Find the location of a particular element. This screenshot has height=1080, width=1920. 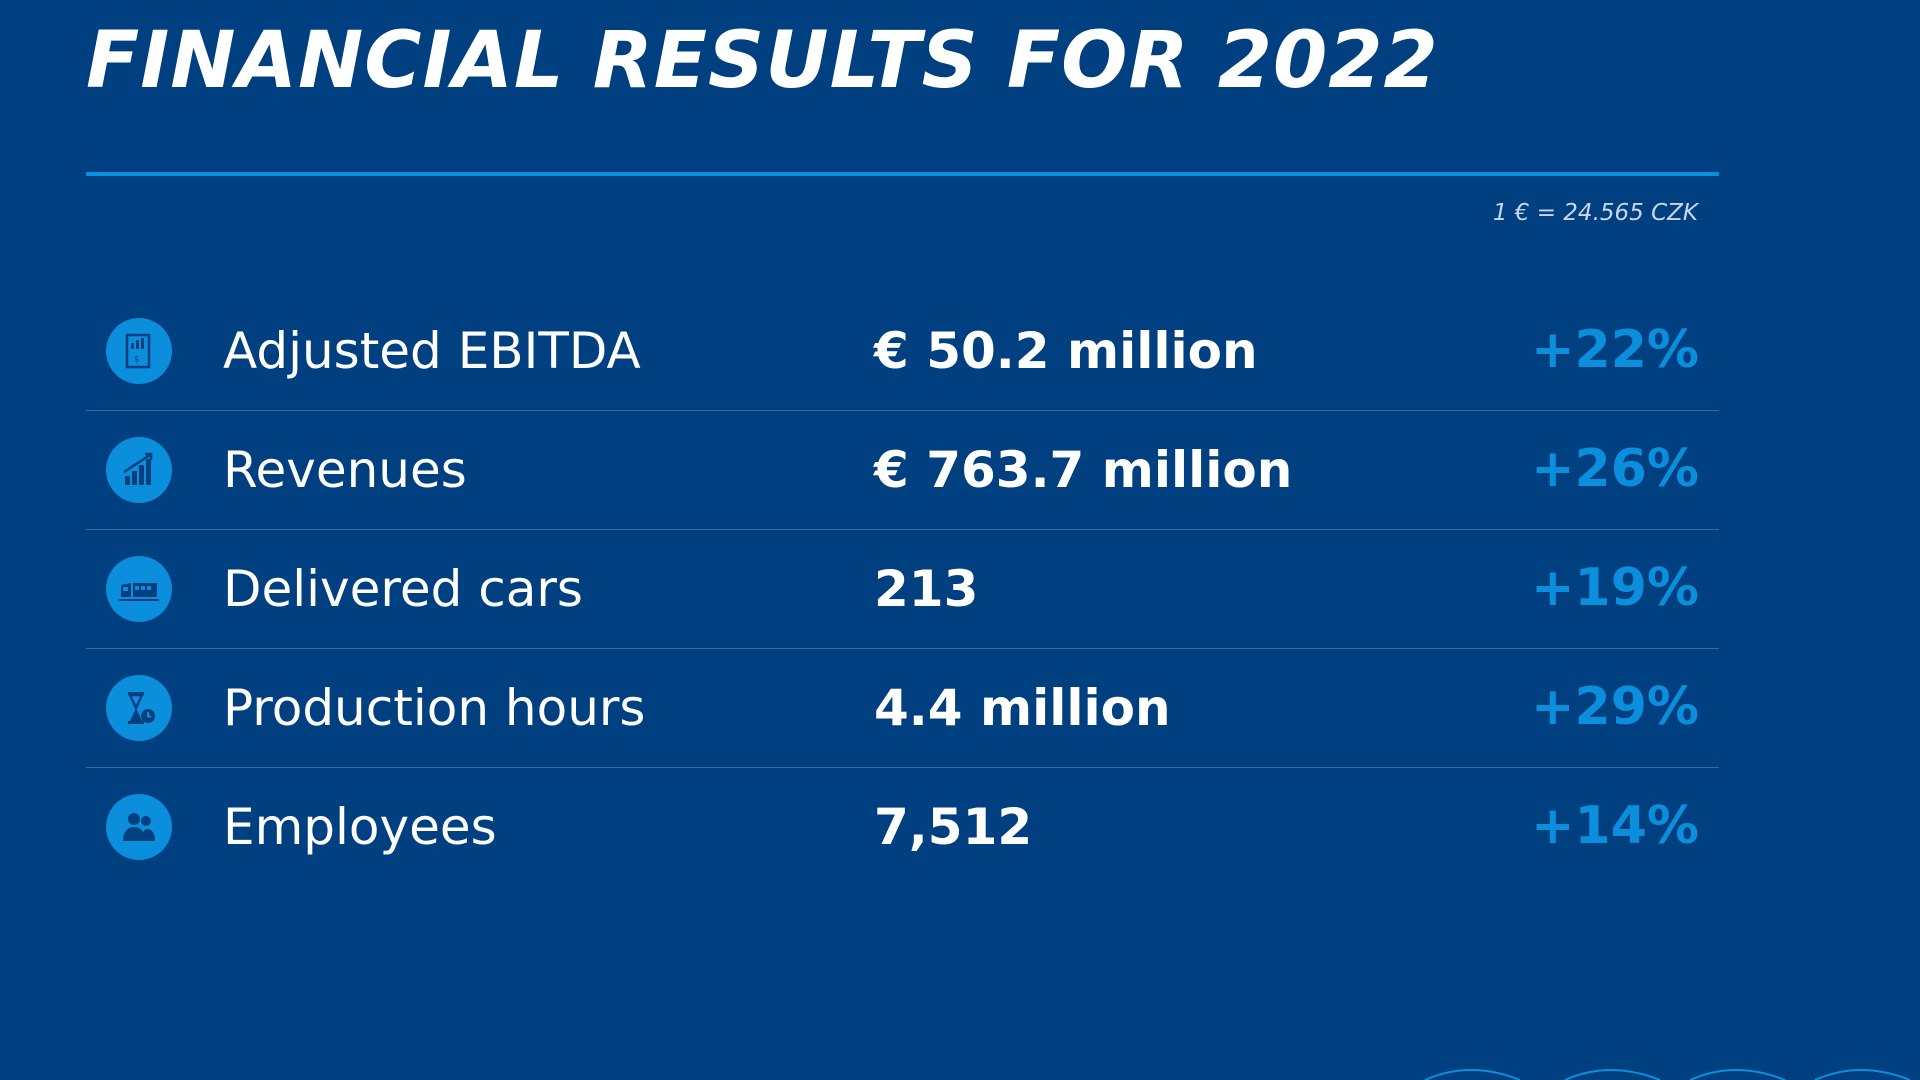

result-value: 7,512 is located at coordinates (953, 827).